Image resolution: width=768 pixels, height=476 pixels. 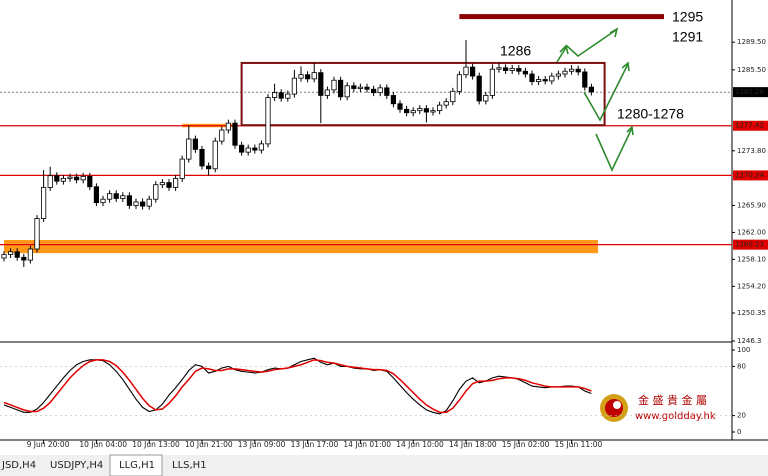 I want to click on tab: LLG,H1, so click(x=137, y=465).